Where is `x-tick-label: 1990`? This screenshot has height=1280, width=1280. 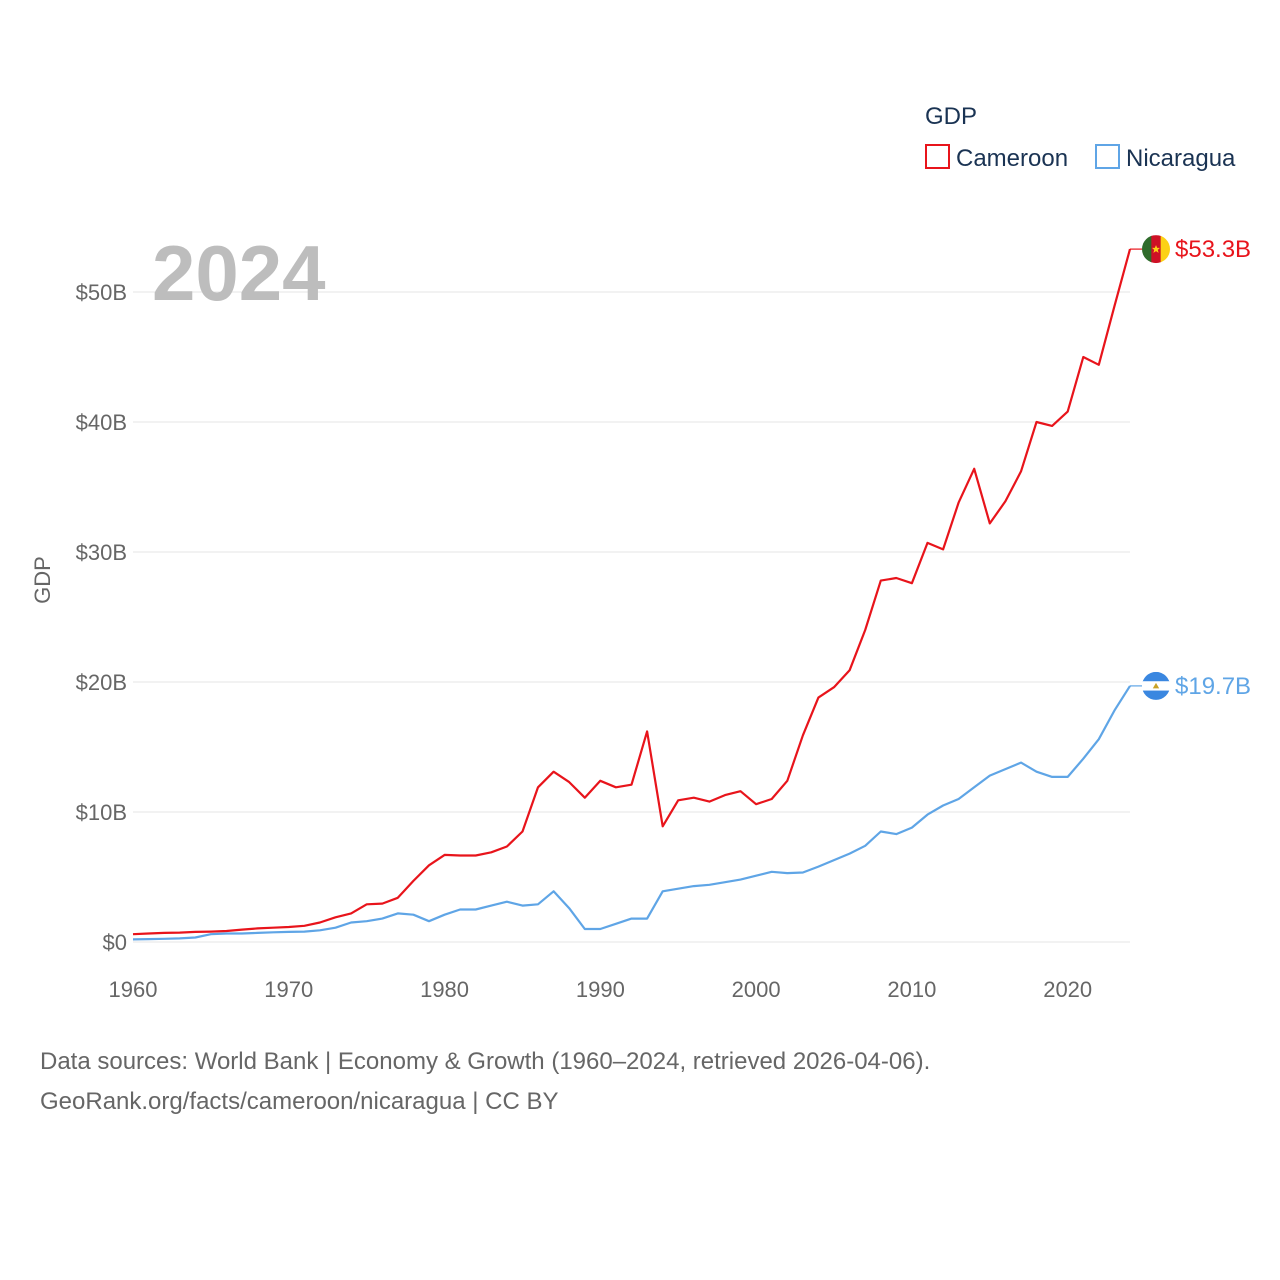
x-tick-label: 1990 is located at coordinates (600, 989).